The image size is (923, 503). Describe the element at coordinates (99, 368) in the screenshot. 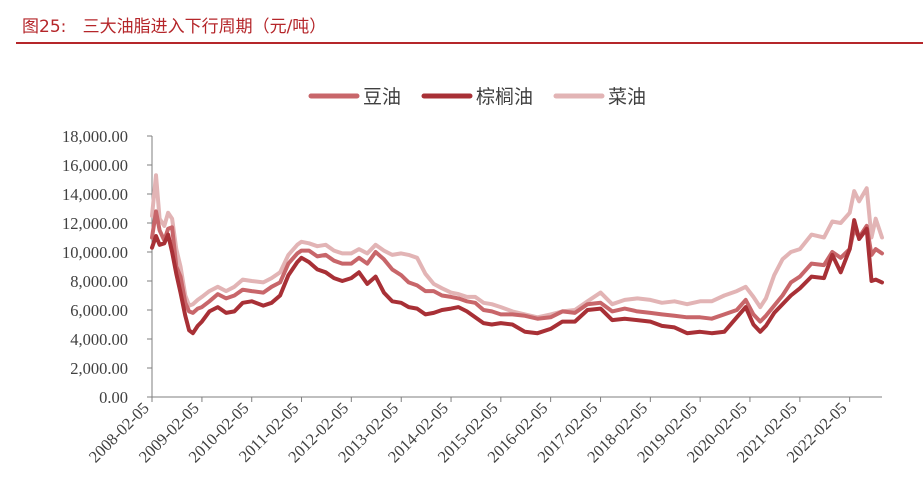

I see `y-tick-label: 2,000.00` at that location.